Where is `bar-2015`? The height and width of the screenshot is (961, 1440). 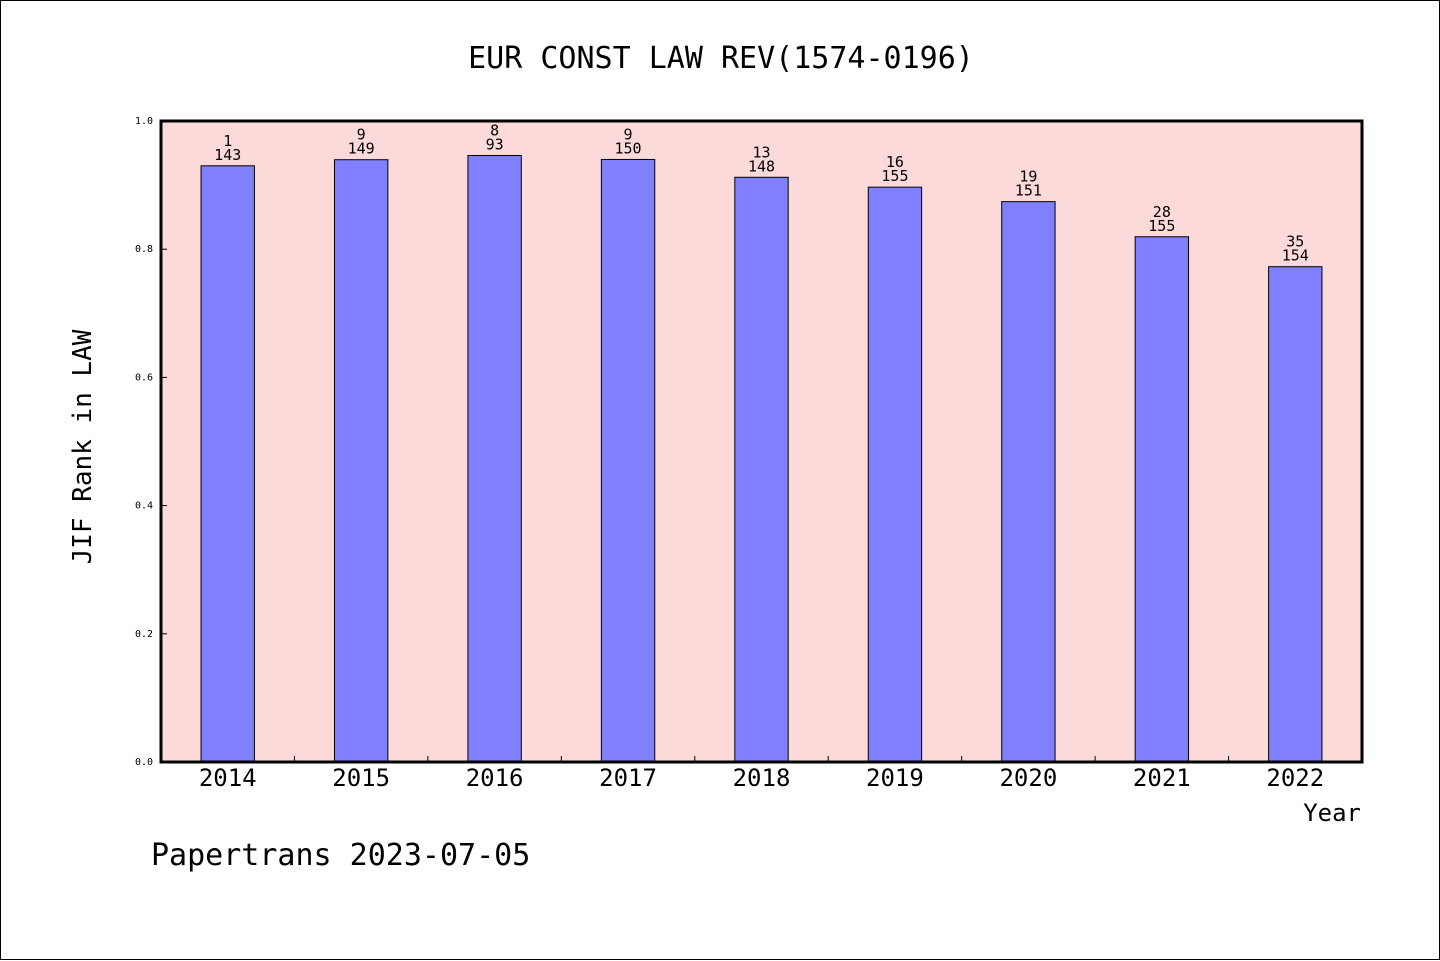 bar-2015 is located at coordinates (361, 461).